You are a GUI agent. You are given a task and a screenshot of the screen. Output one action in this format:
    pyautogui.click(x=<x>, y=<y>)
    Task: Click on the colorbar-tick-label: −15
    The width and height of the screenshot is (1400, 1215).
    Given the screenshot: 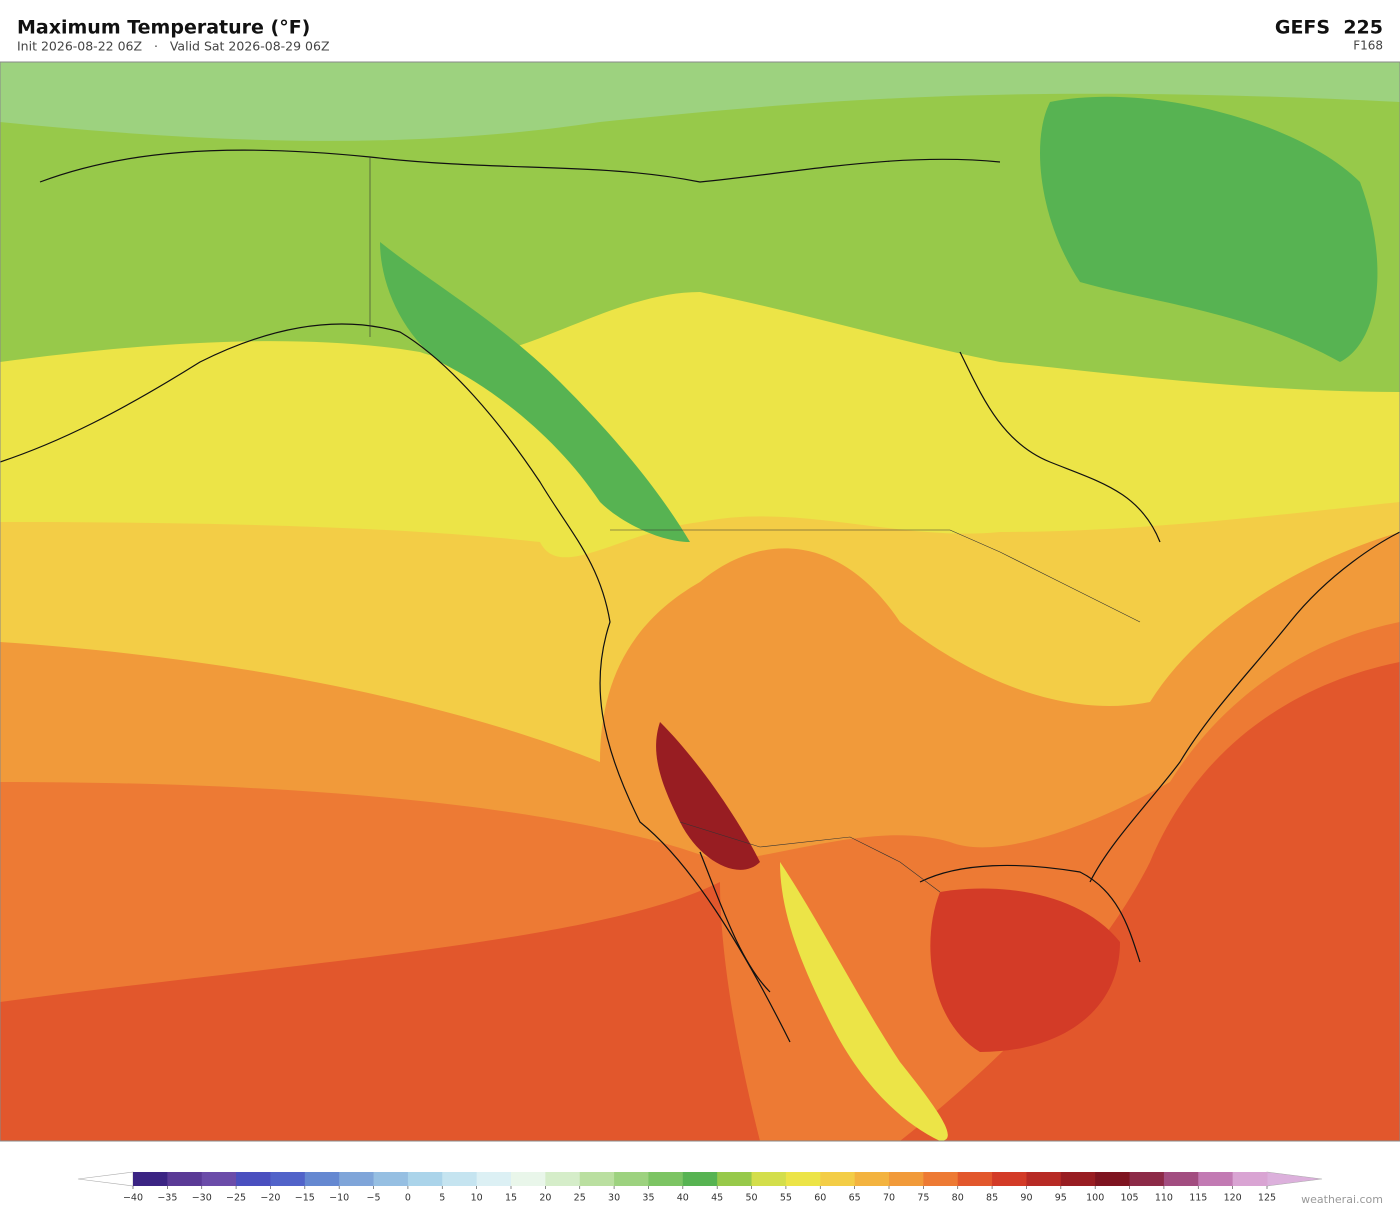 What is the action you would take?
    pyautogui.click(x=305, y=1198)
    